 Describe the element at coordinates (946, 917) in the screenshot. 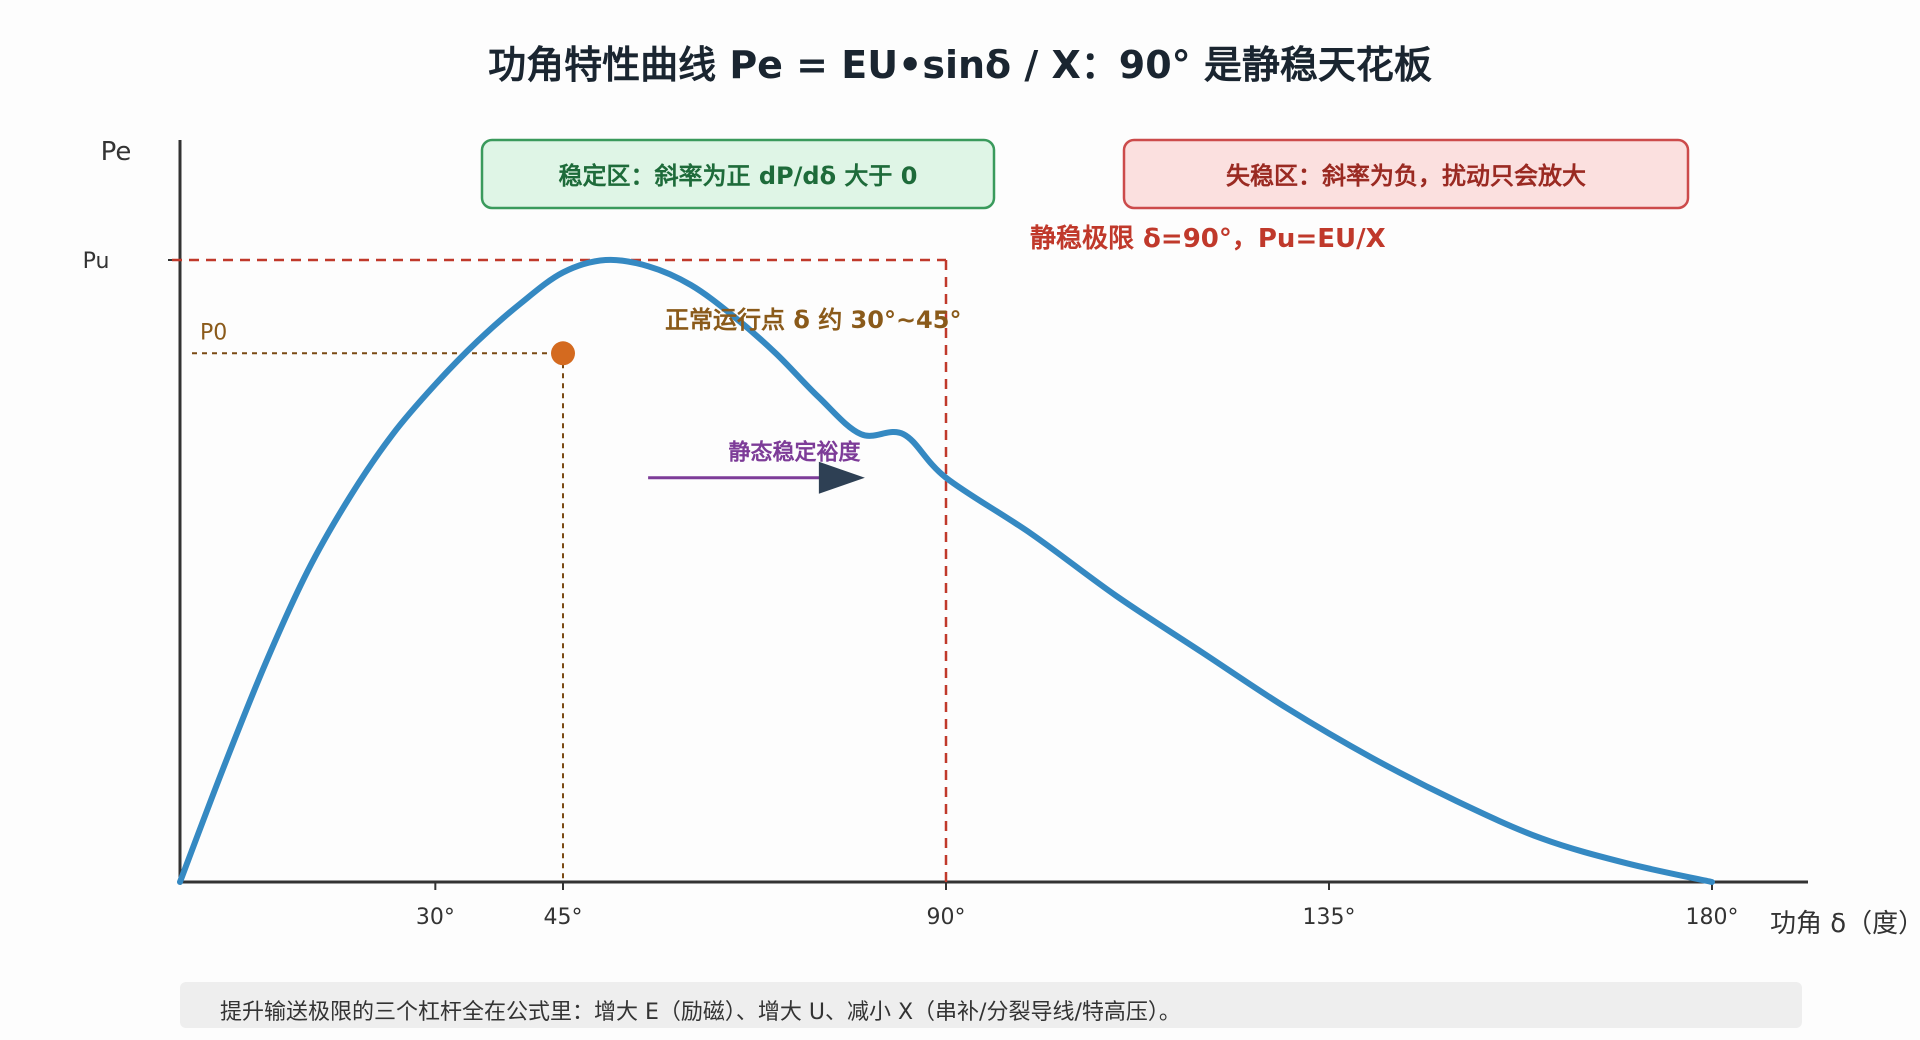

I see `x-tick-label: 90°` at that location.